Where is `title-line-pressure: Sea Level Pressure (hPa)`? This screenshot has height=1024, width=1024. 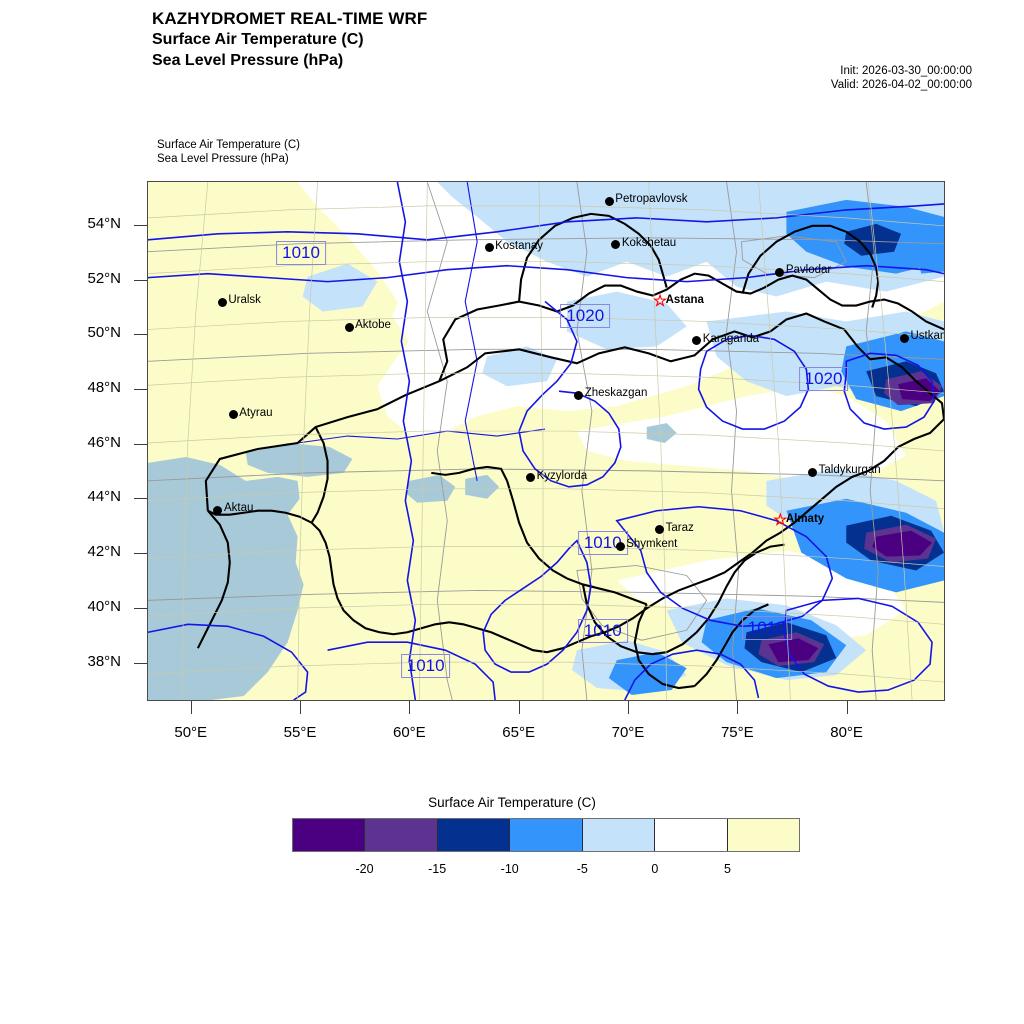 title-line-pressure: Sea Level Pressure (hPa) is located at coordinates (248, 60).